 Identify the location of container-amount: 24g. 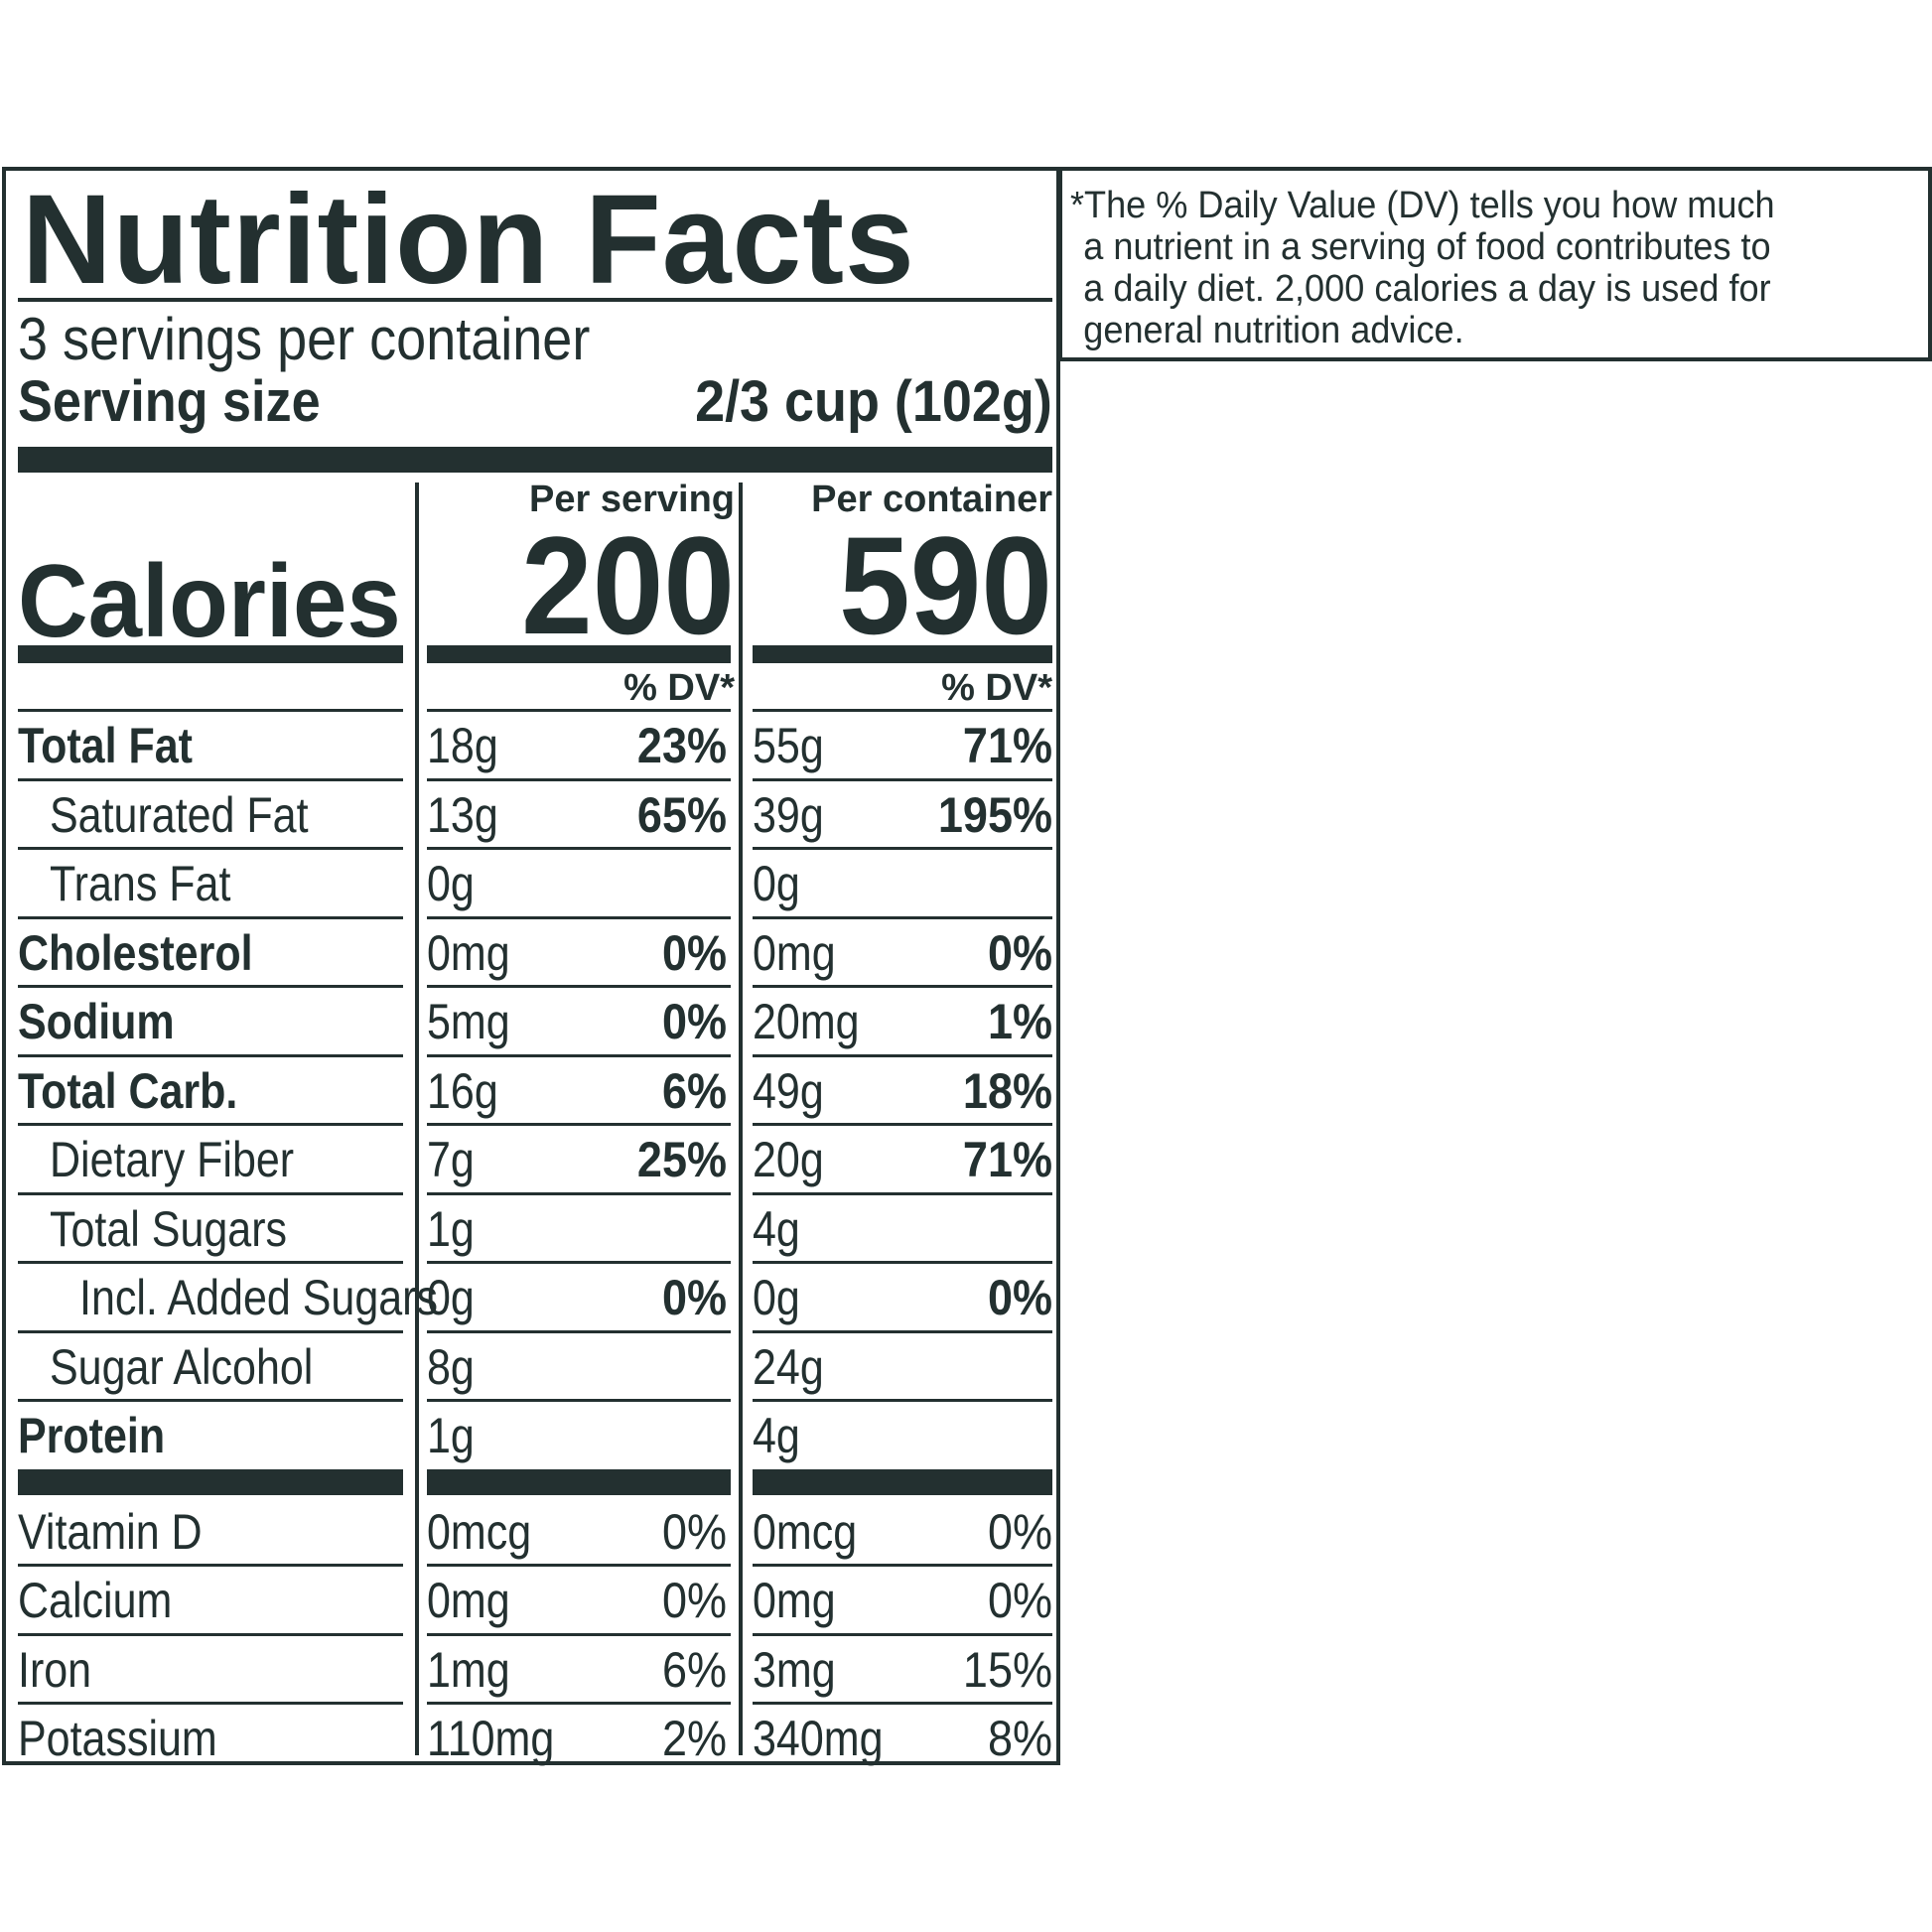
(788, 1366).